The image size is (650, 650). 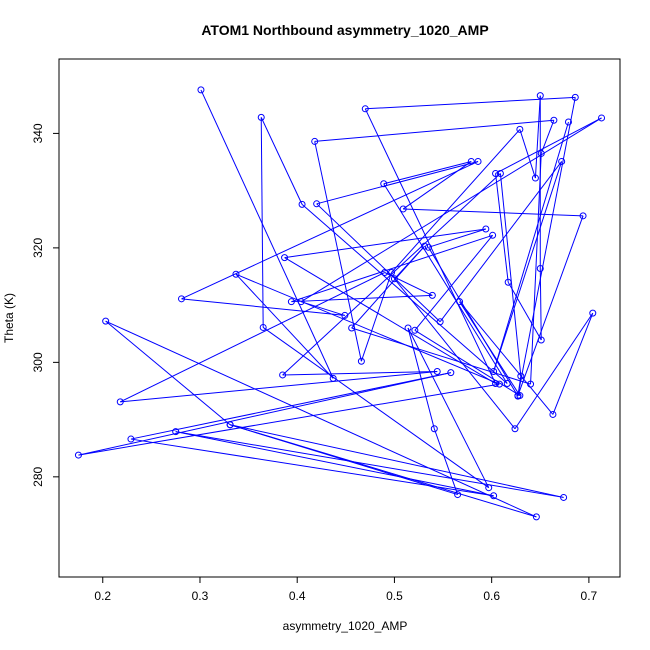 What do you see at coordinates (102, 596) in the screenshot?
I see `x-tick-label: 0.2` at bounding box center [102, 596].